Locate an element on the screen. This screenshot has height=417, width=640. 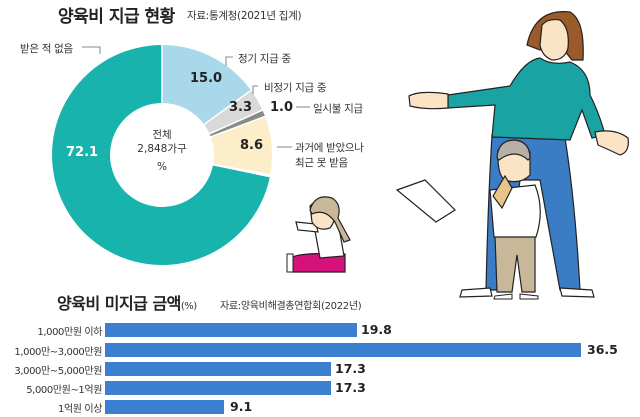
donut-center-label: 전체 is located at coordinates (162, 135).